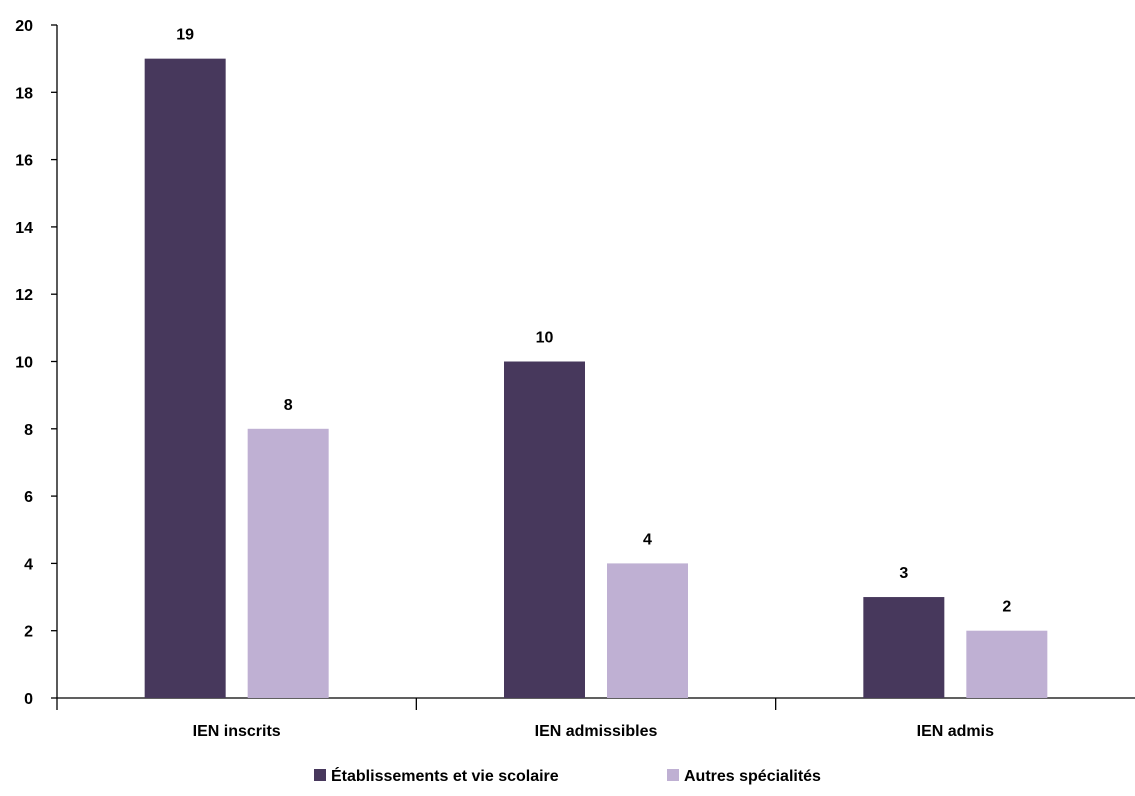 The height and width of the screenshot is (796, 1135). What do you see at coordinates (237, 731) in the screenshot?
I see `x-tick-label: IEN inscrits` at bounding box center [237, 731].